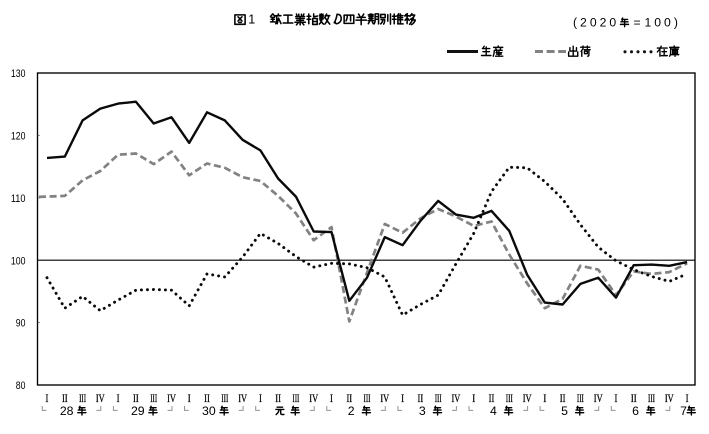 This screenshot has width=709, height=434. I want to click on svg-text: 1, so click(251, 19).